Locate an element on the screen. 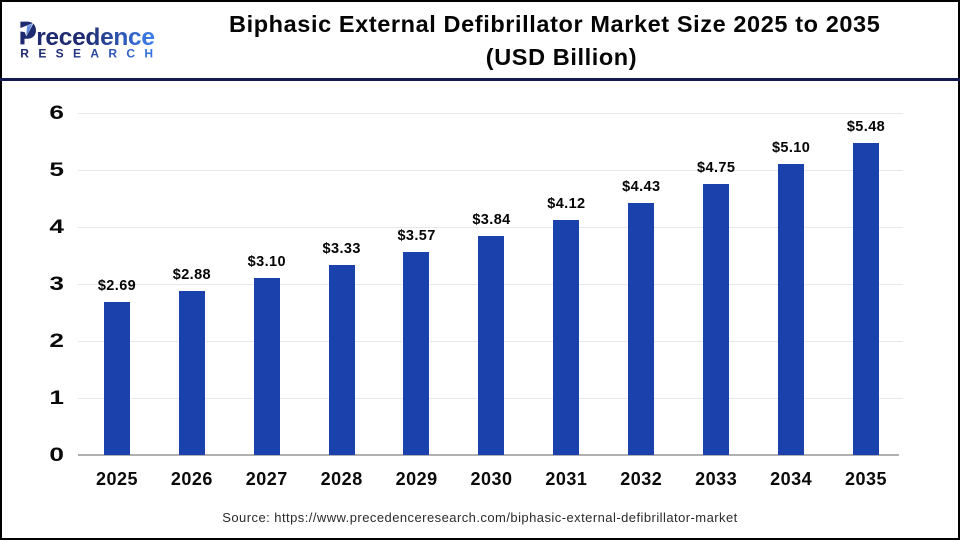  svg-text: recedence is located at coordinates (95, 37).